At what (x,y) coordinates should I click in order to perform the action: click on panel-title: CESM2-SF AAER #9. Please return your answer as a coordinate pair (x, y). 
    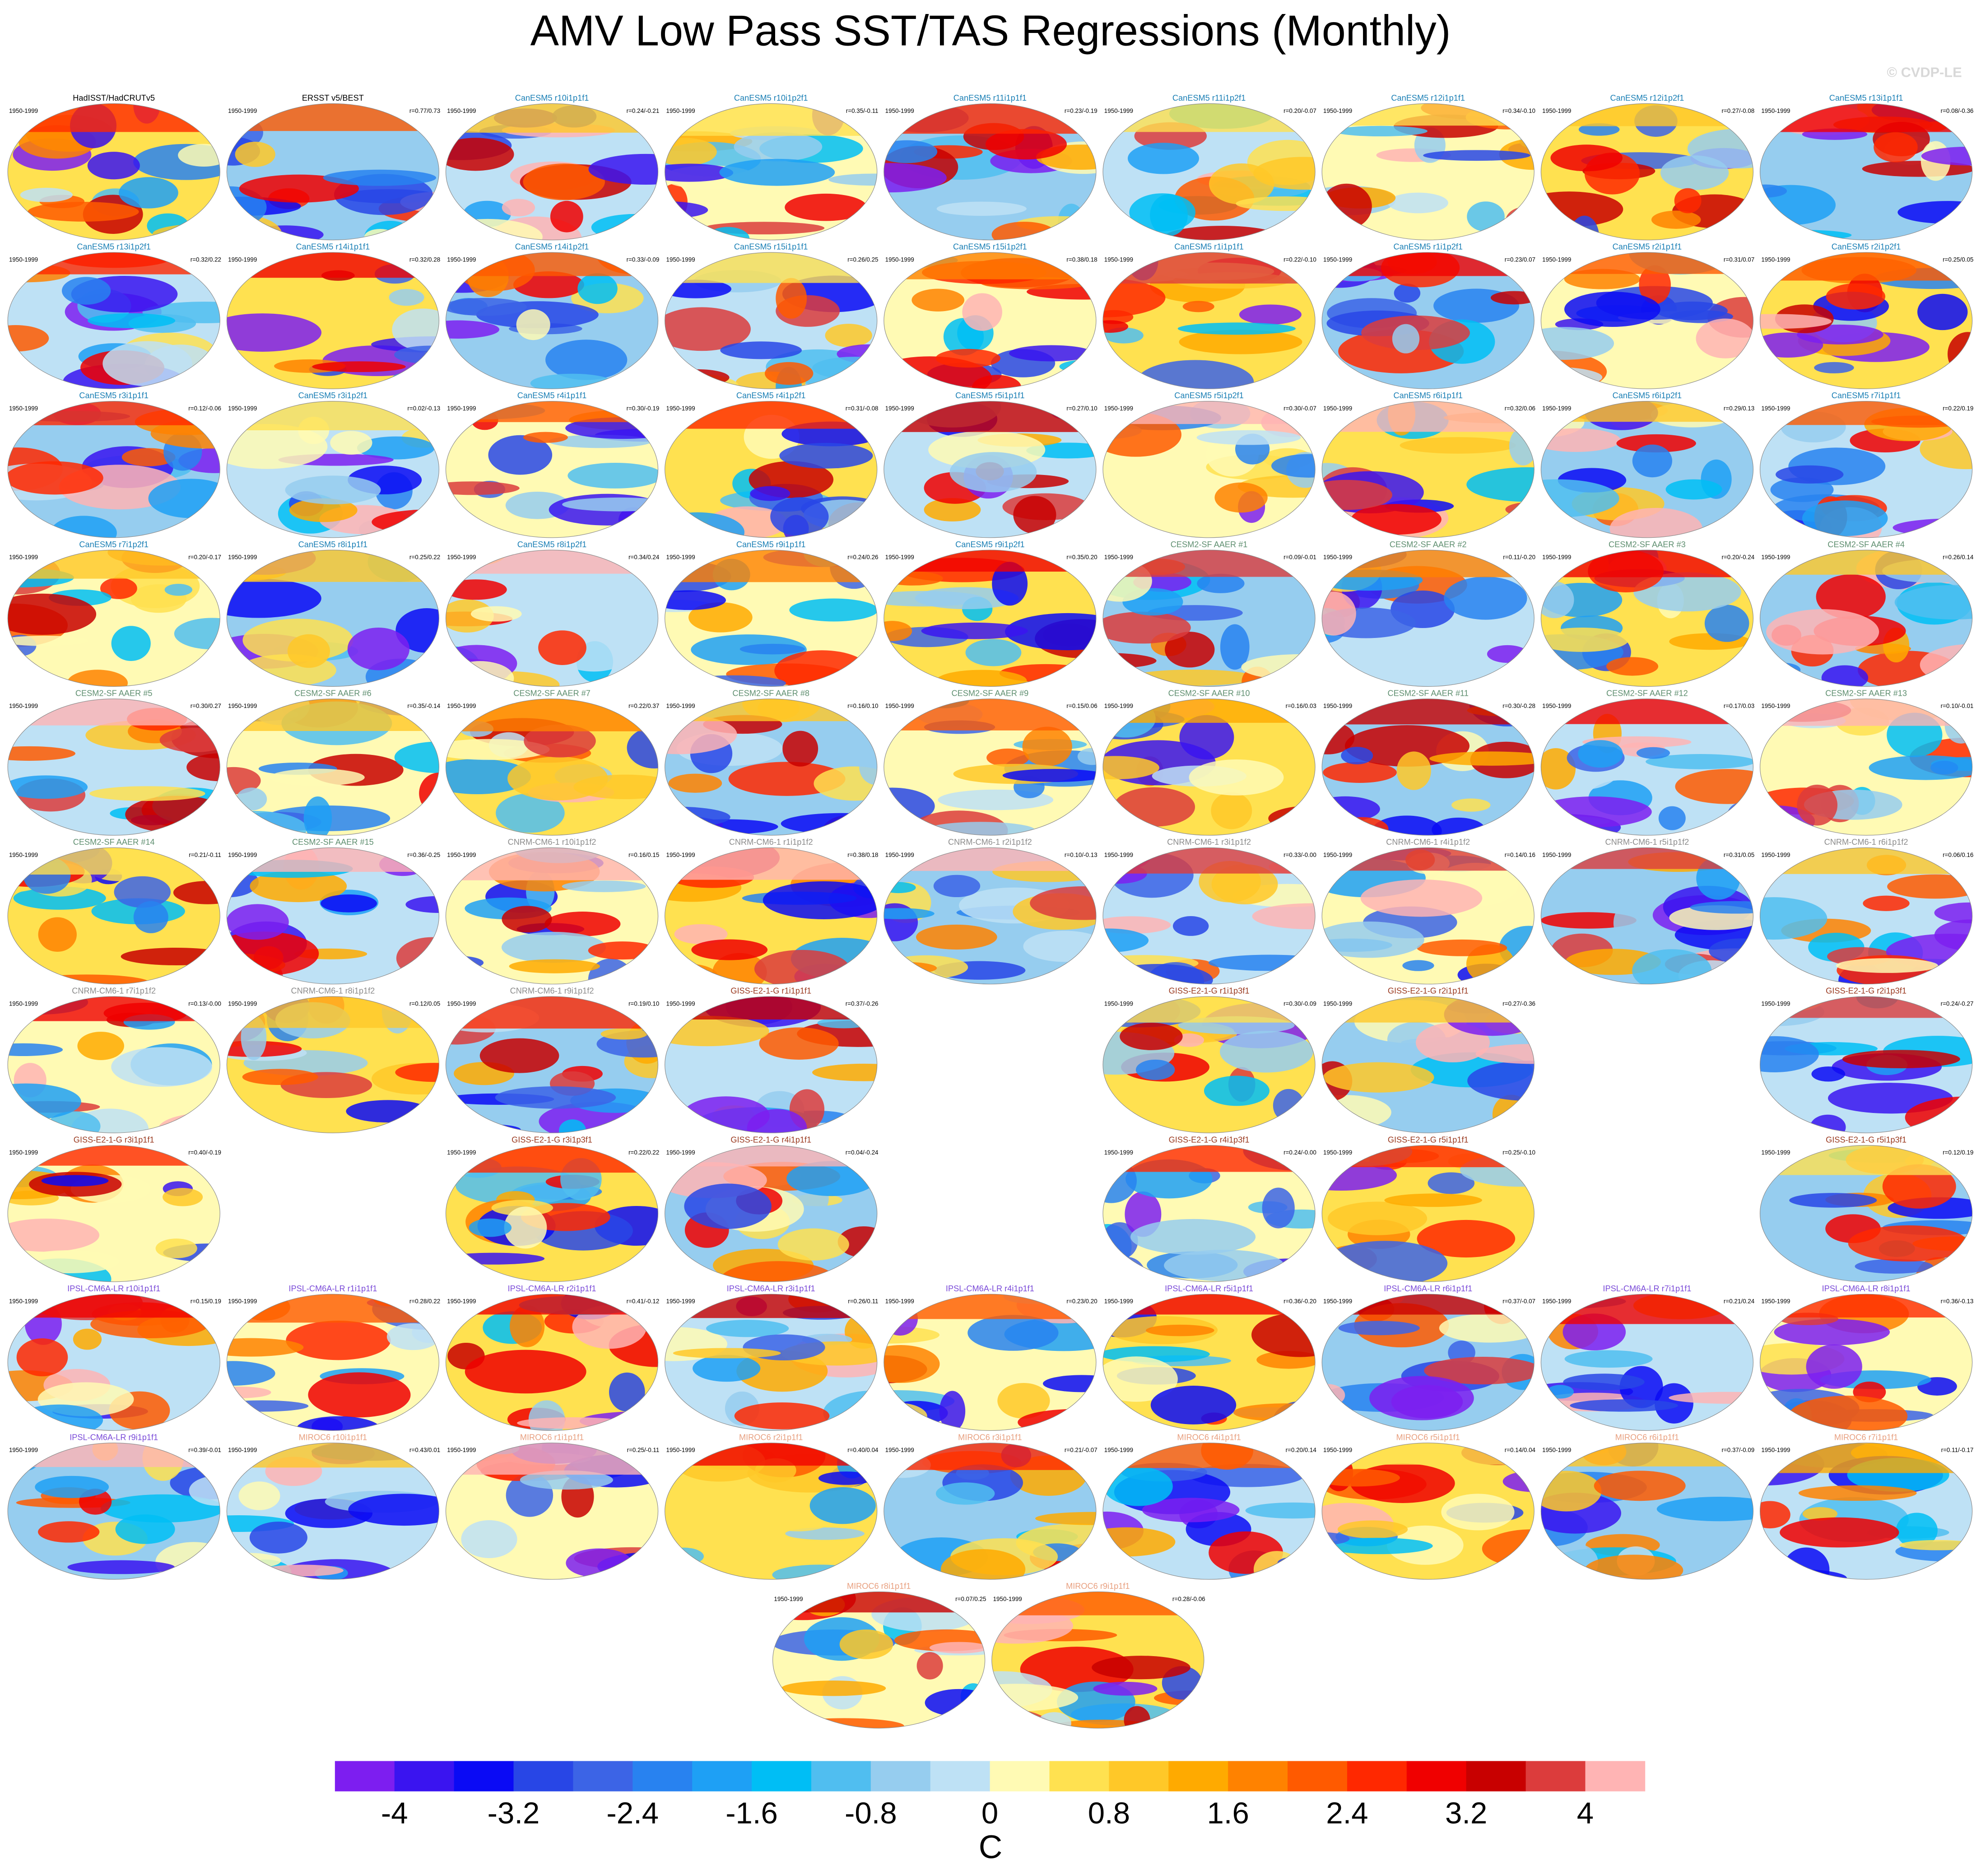
    Looking at the image, I should click on (990, 693).